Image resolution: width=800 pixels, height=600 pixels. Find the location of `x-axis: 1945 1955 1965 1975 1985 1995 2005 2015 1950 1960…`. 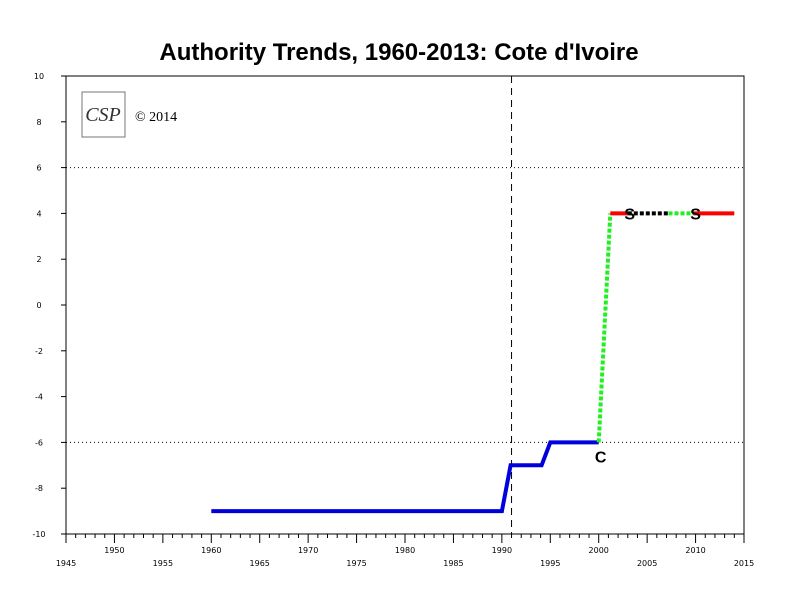

x-axis: 1945 1955 1965 1975 1985 1995 2005 2015 1950 1960… is located at coordinates (405, 551).